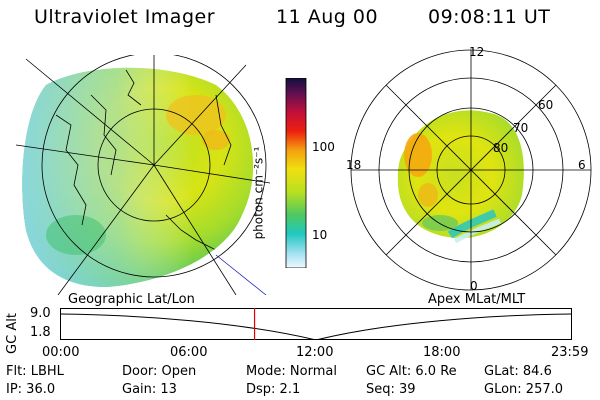 This screenshot has width=600, height=400. Describe the element at coordinates (582, 165) in the screenshot. I see `mlt-6-label: 6` at that location.